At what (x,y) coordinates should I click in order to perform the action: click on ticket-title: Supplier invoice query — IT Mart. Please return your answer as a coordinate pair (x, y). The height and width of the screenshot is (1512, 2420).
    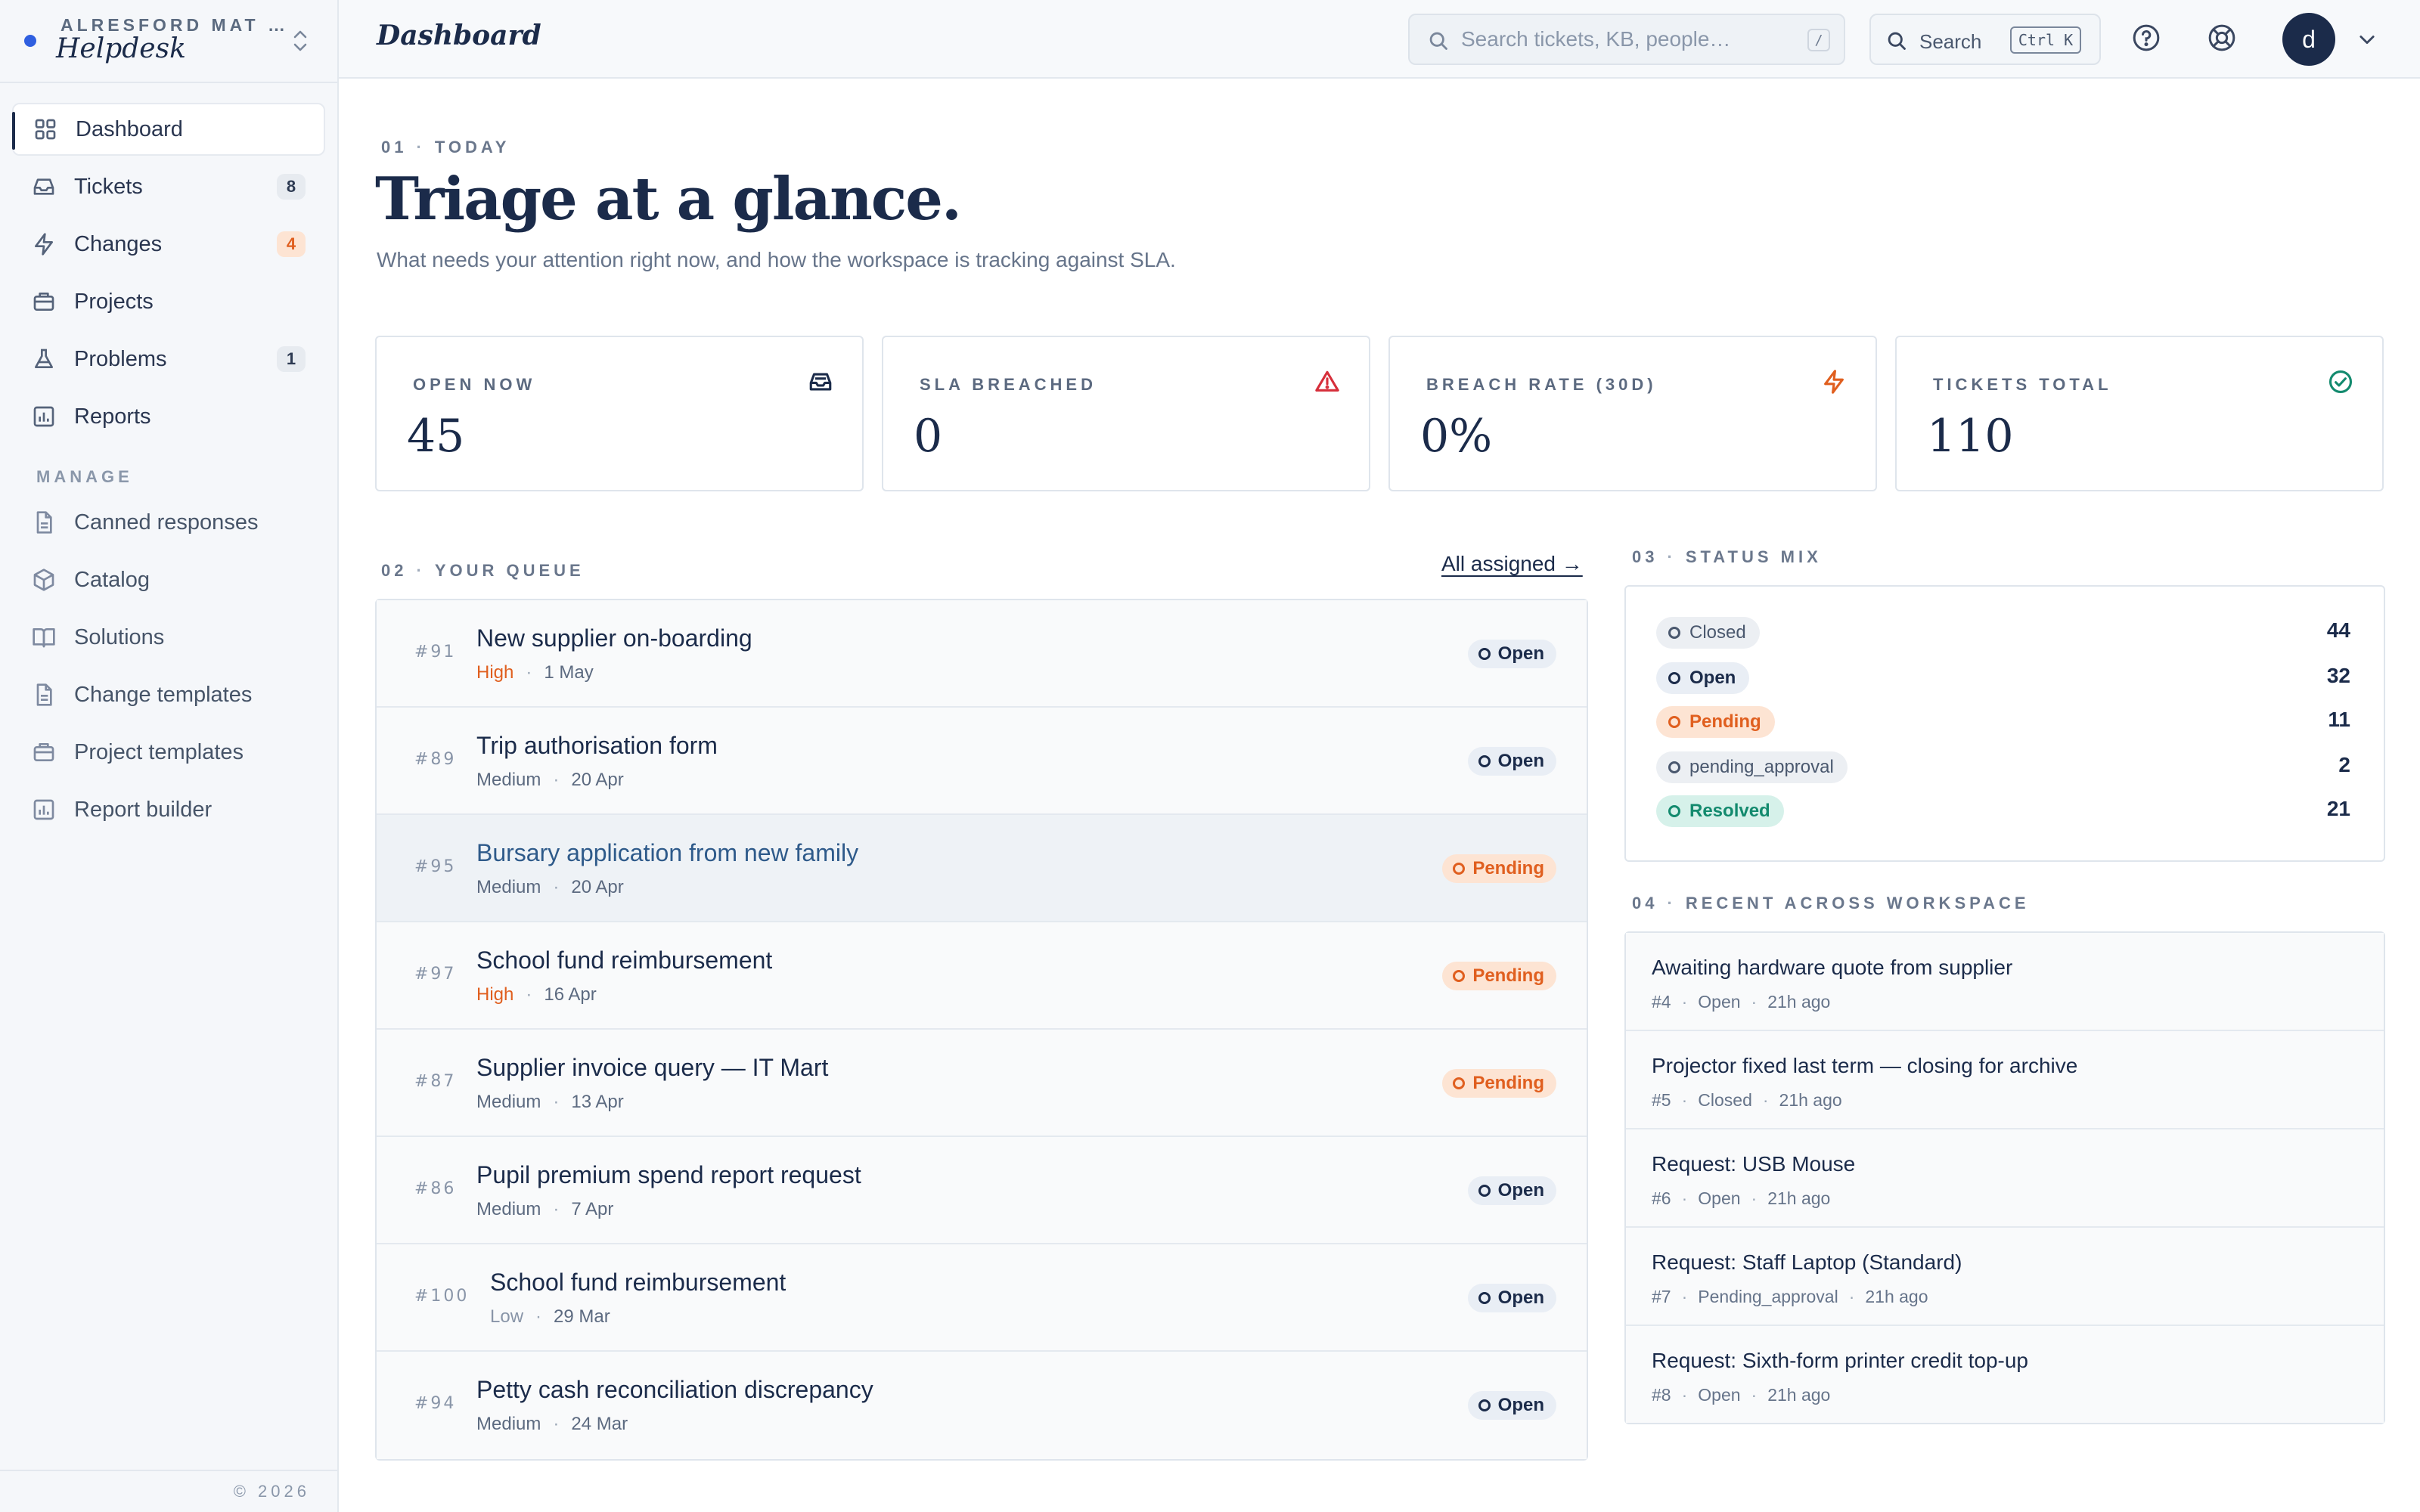
    Looking at the image, I should click on (652, 1068).